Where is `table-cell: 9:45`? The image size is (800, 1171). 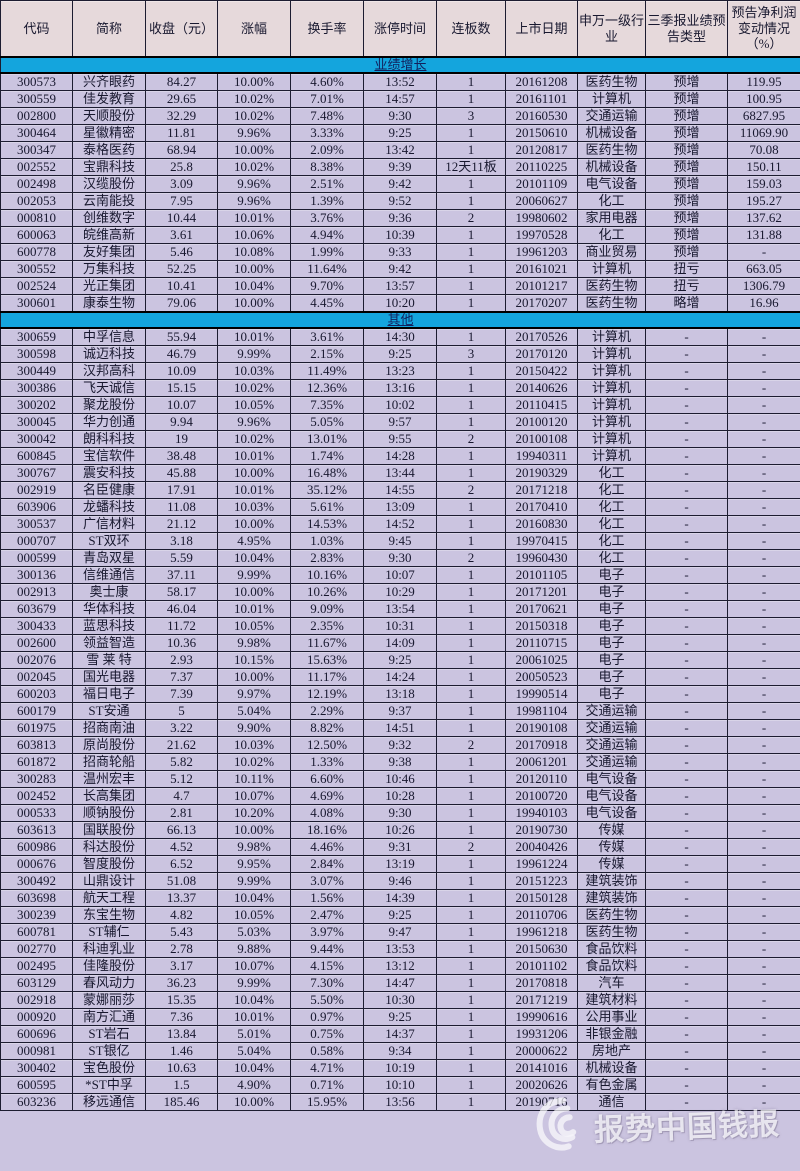 table-cell: 9:45 is located at coordinates (400, 541).